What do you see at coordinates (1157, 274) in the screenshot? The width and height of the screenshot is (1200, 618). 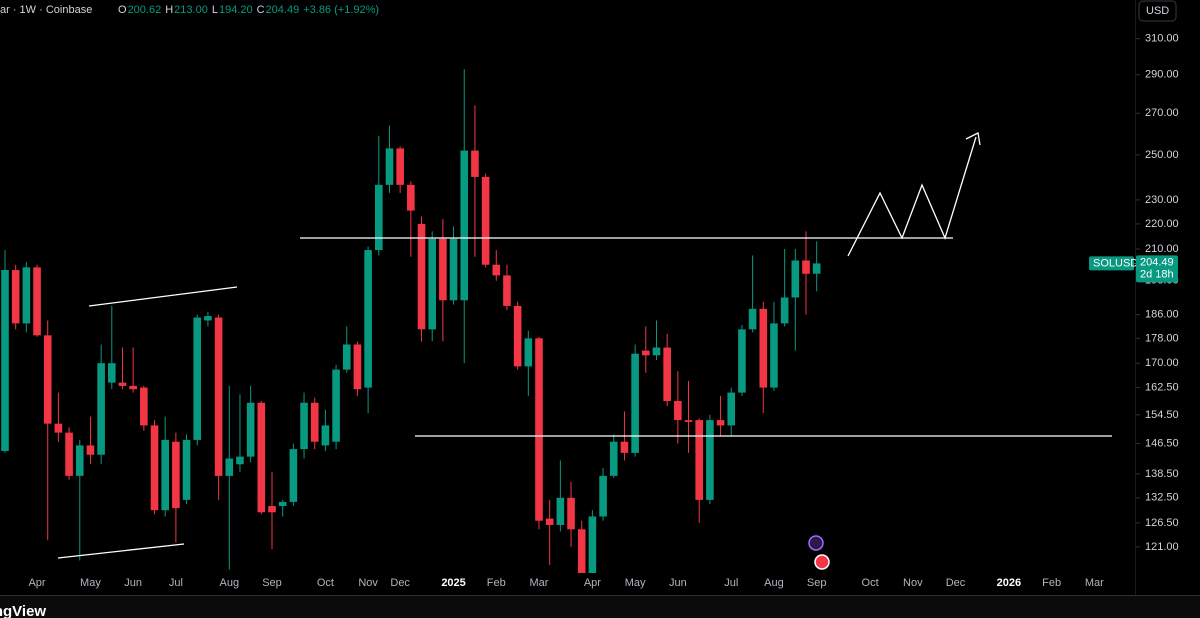 I see `countdown: 2d 18h` at bounding box center [1157, 274].